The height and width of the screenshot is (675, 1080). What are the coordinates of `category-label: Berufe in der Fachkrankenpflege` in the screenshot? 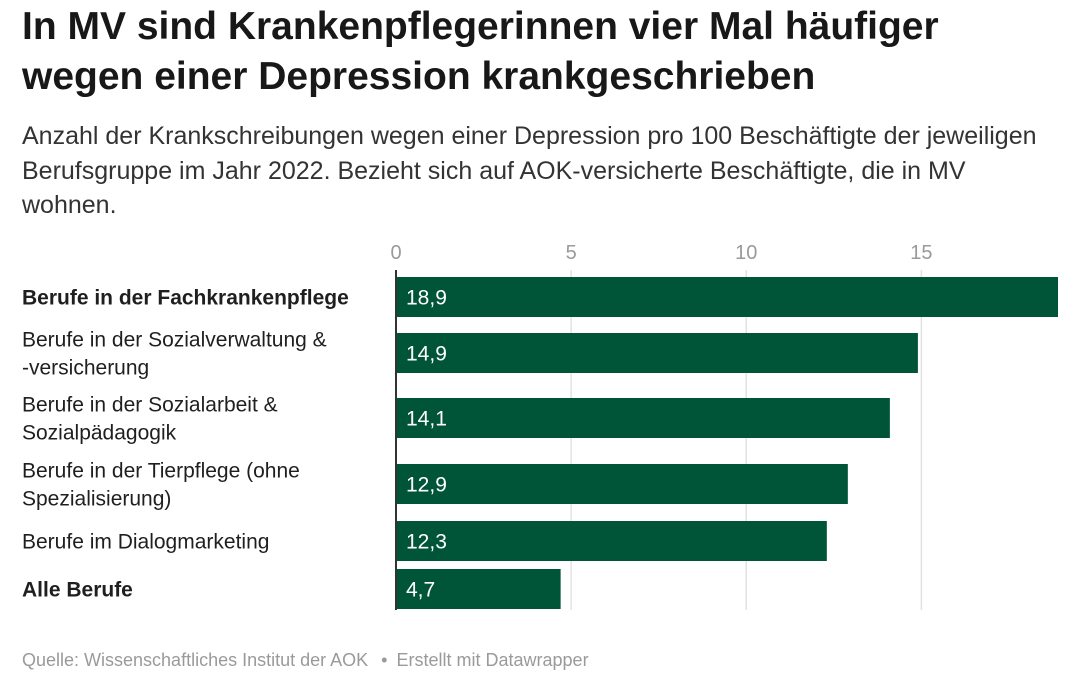 It's located at (185, 298).